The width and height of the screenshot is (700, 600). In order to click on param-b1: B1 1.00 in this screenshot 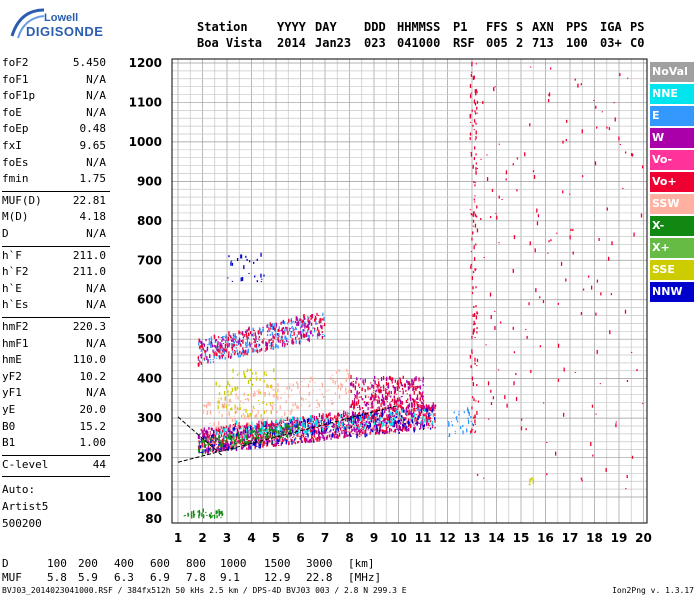, I will do `click(56, 444)`.